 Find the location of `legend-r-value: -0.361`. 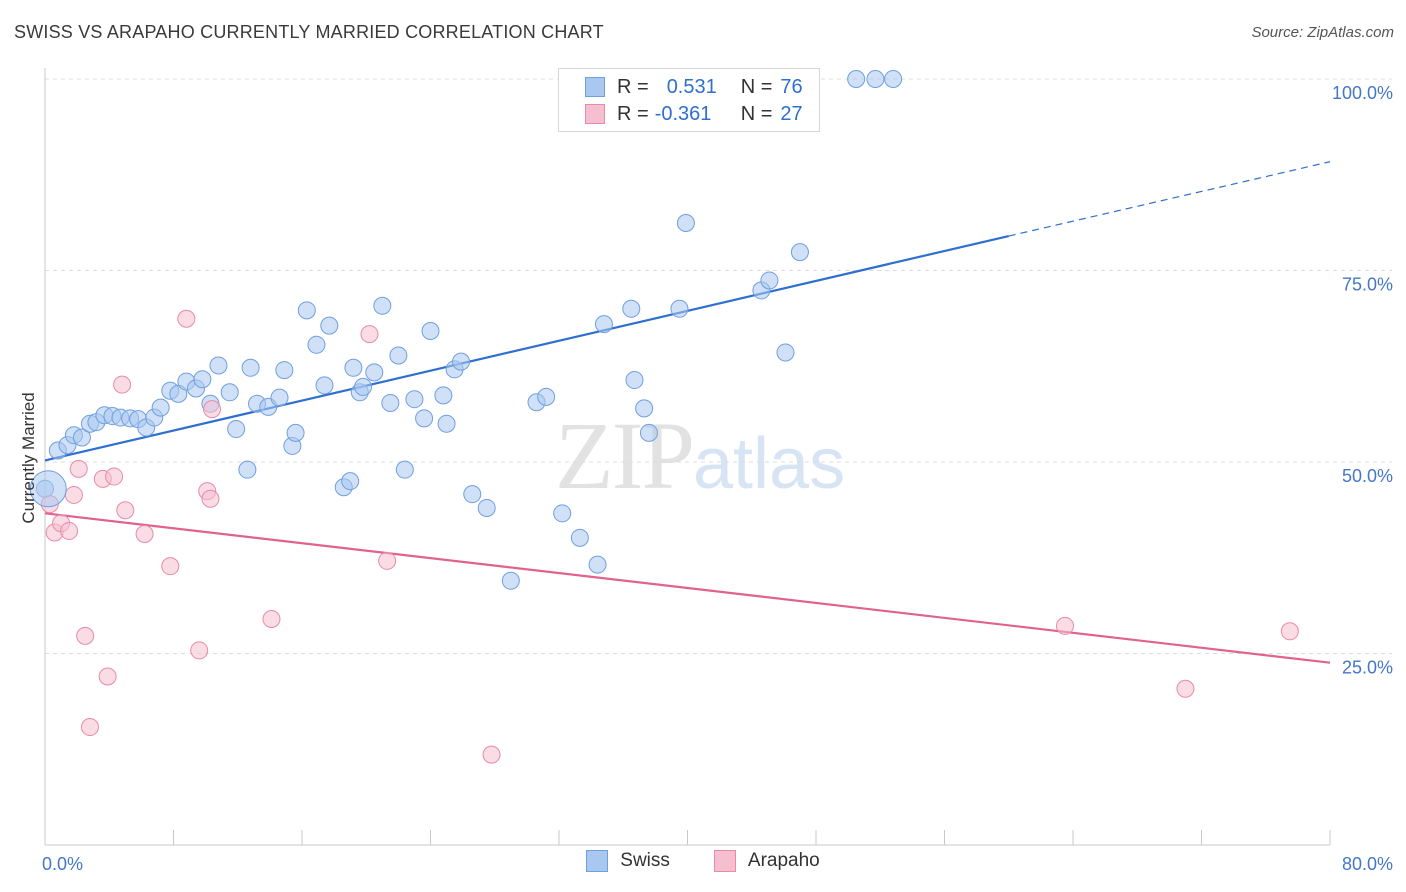

legend-r-value: -0.361 is located at coordinates (683, 113).